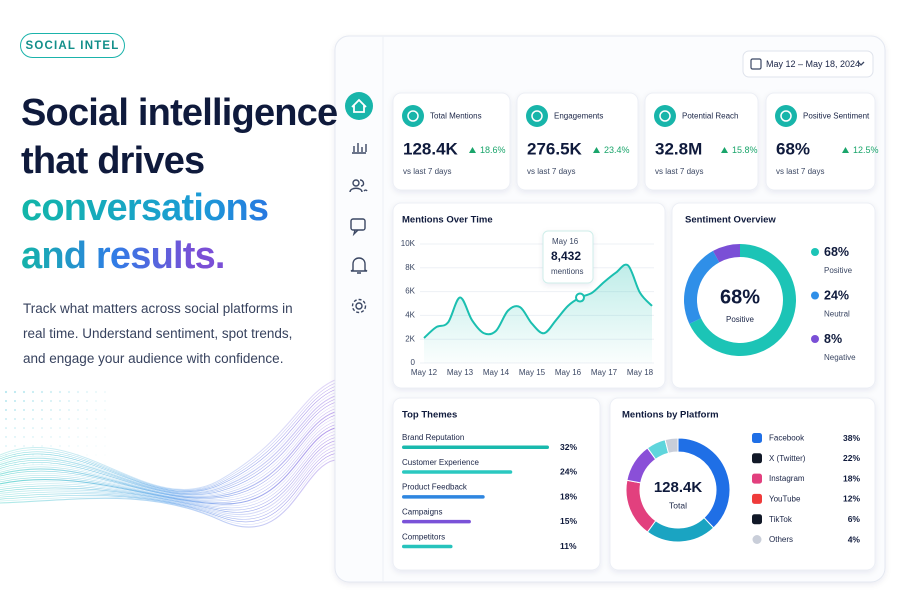  What do you see at coordinates (356, 183) in the screenshot?
I see `nav-audience` at bounding box center [356, 183].